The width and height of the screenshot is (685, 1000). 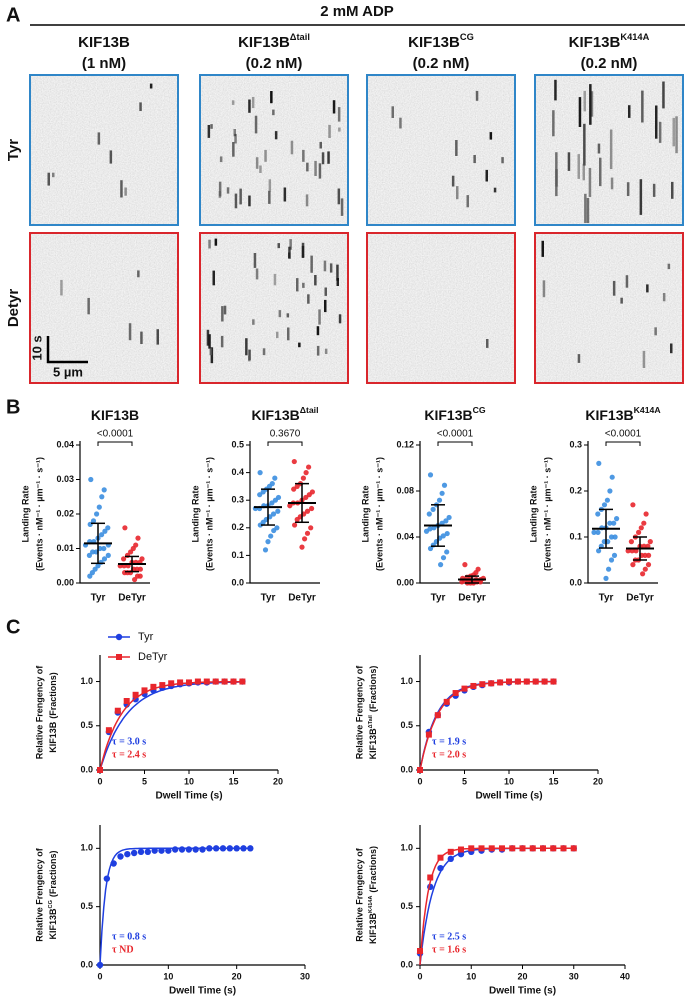 I want to click on tau-label: τ = 3.0 s, so click(x=129, y=741).